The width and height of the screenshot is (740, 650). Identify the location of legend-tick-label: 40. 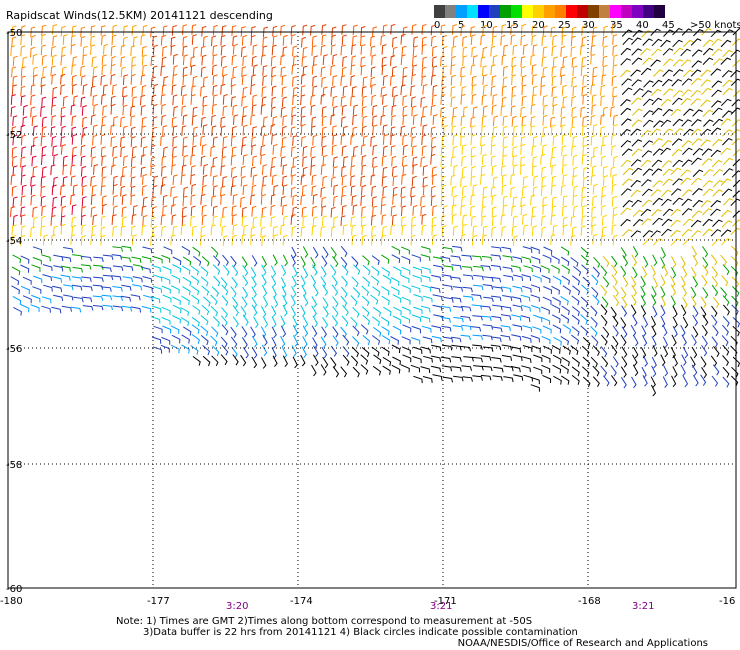
(642, 25).